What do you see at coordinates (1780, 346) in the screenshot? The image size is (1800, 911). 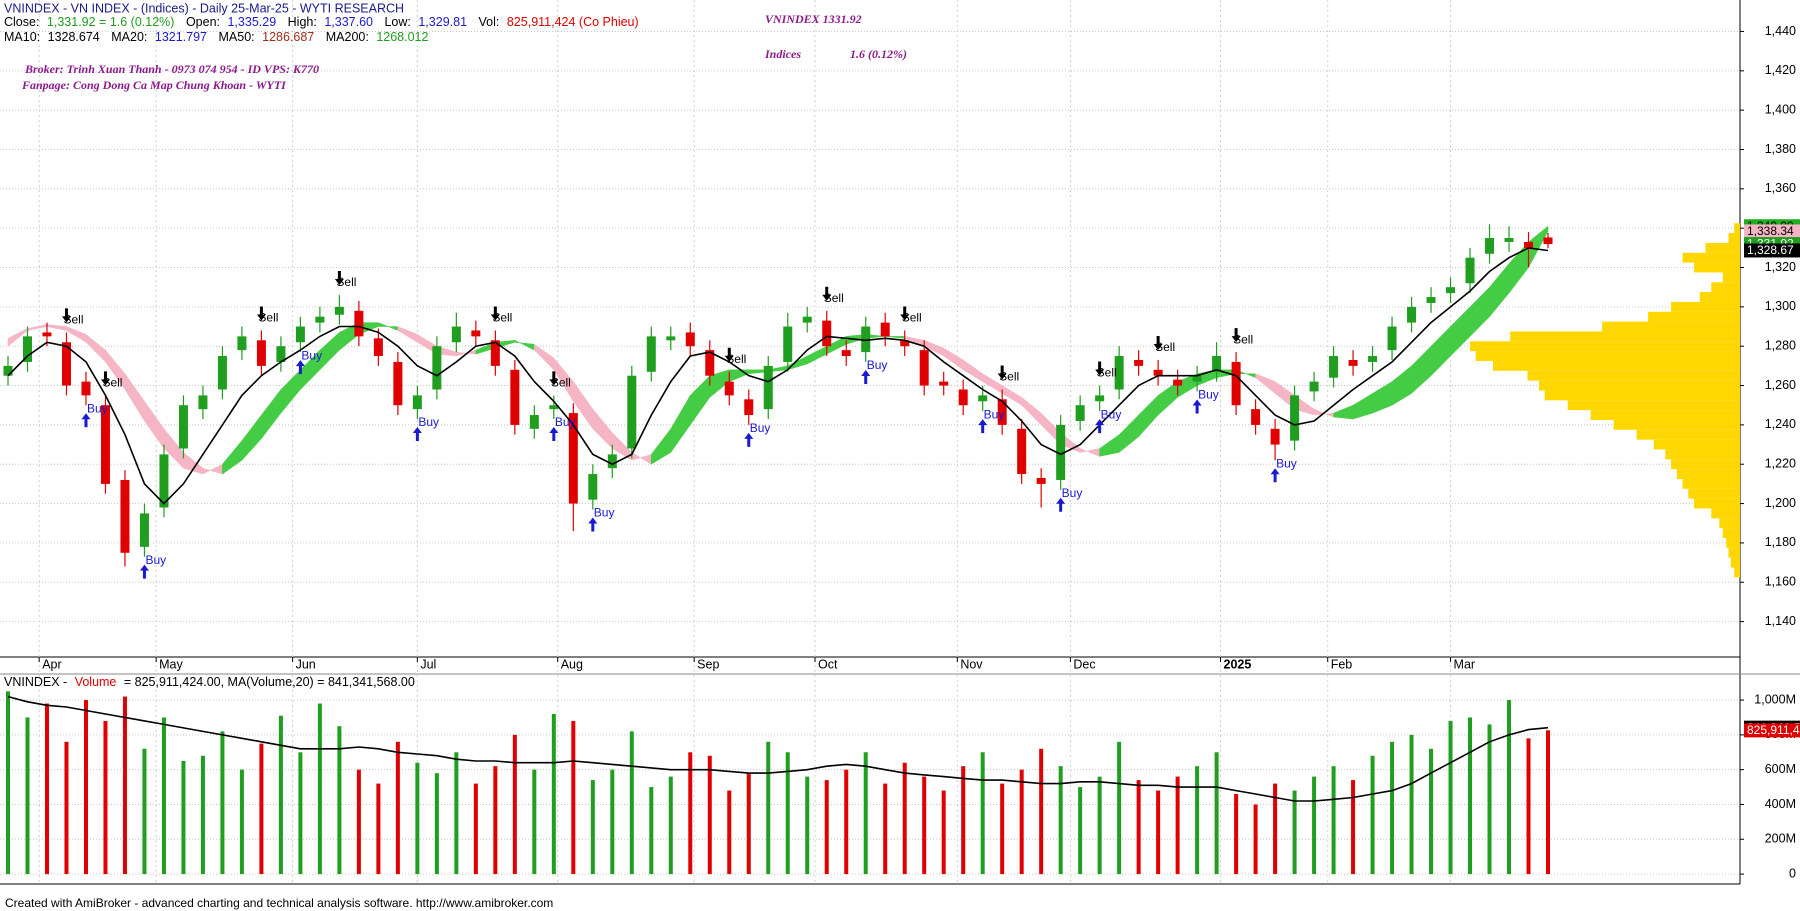 I see `y-tick-label: 1,280` at bounding box center [1780, 346].